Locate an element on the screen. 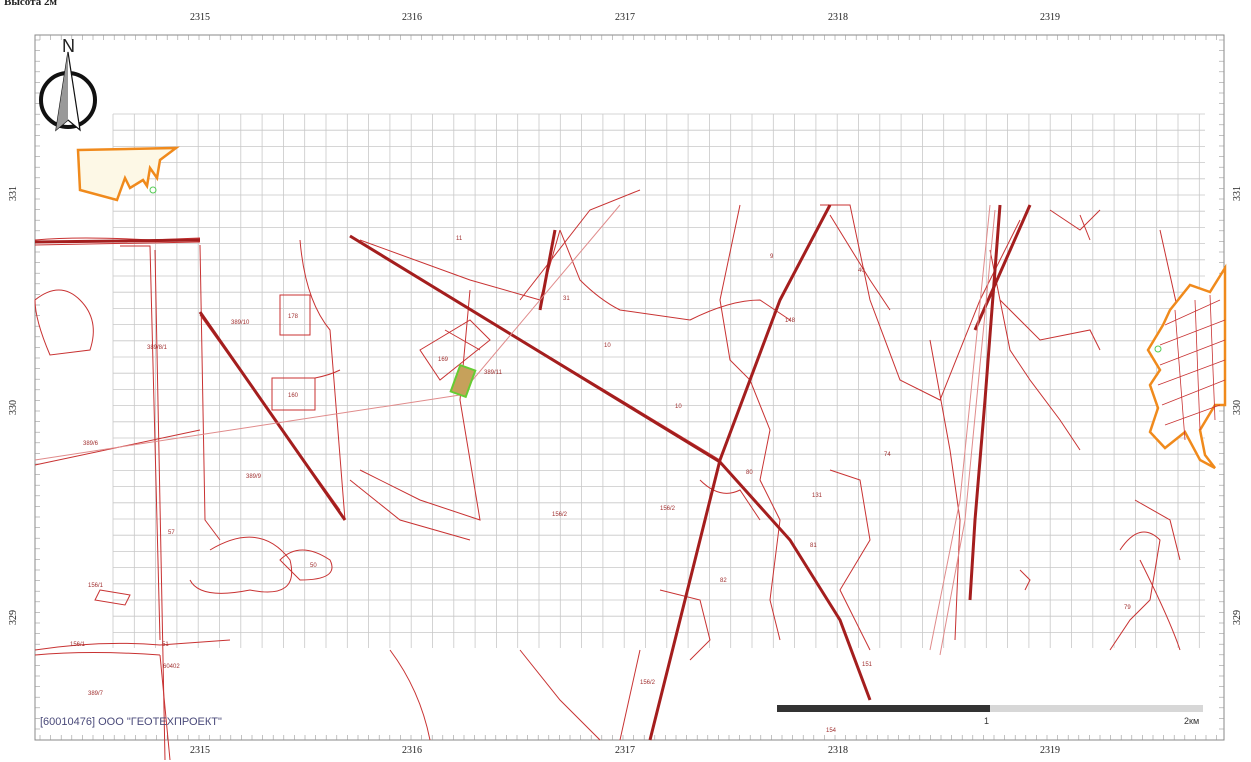 The width and height of the screenshot is (1251, 762). parcel-label: 50 is located at coordinates (313, 566).